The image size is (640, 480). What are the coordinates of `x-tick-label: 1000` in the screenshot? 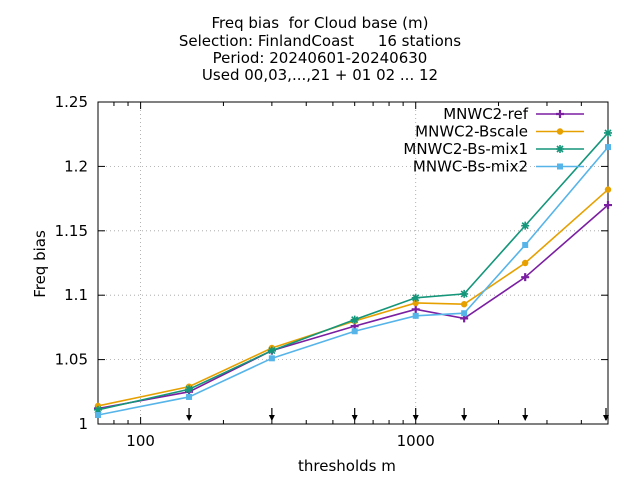 It's located at (416, 441).